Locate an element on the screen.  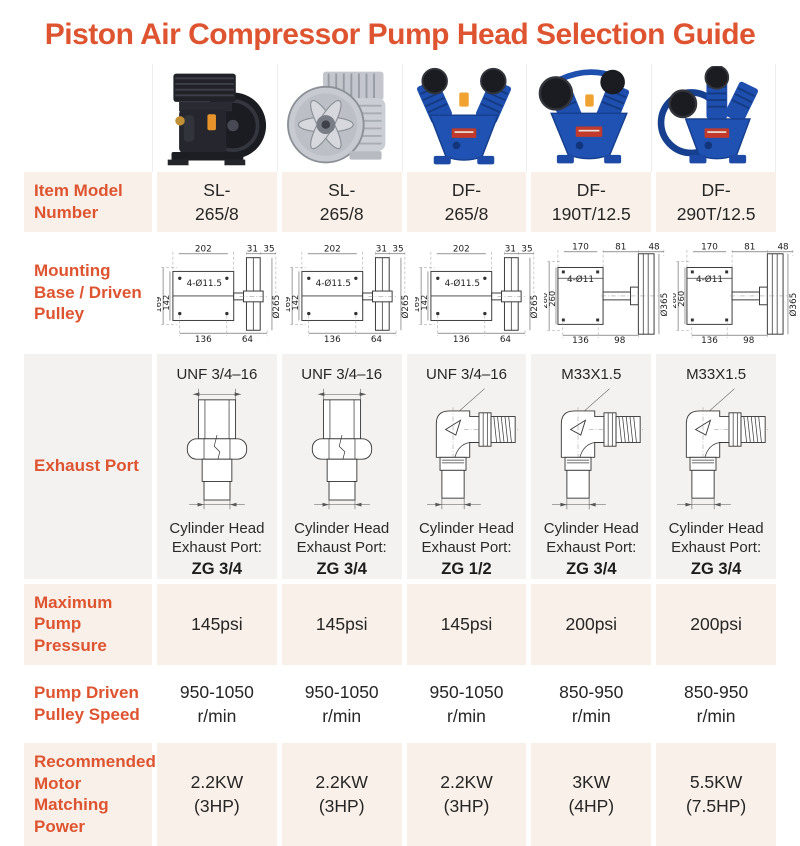
product-image-blue-vtwin-front is located at coordinates (589, 118).